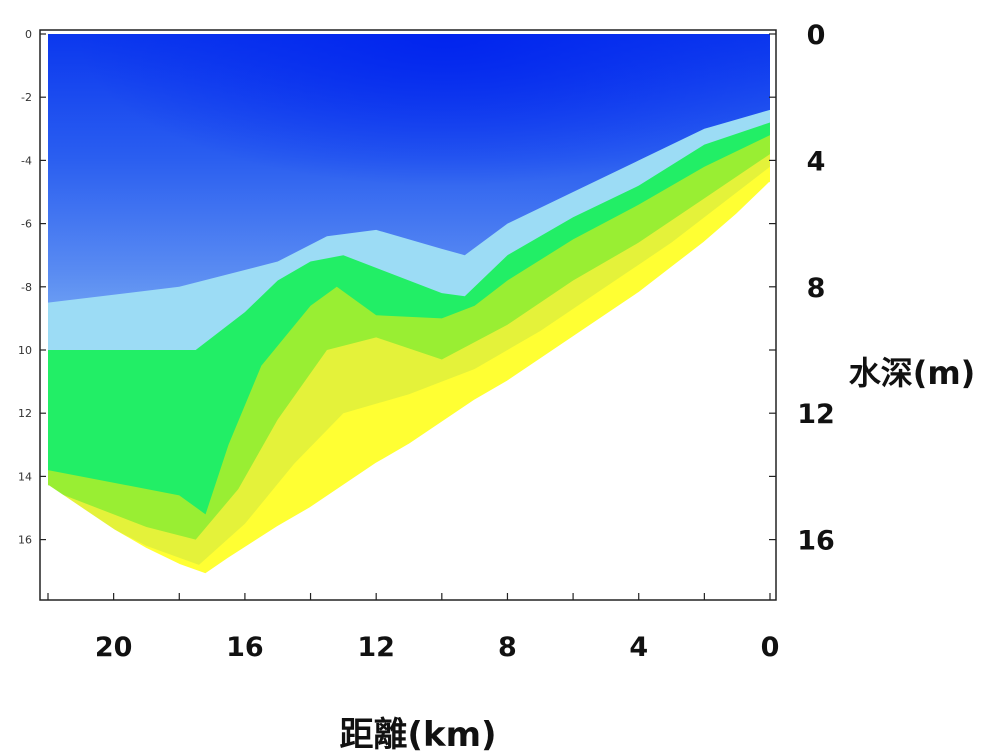  I want to click on bottom-tick-label: 20, so click(114, 647).